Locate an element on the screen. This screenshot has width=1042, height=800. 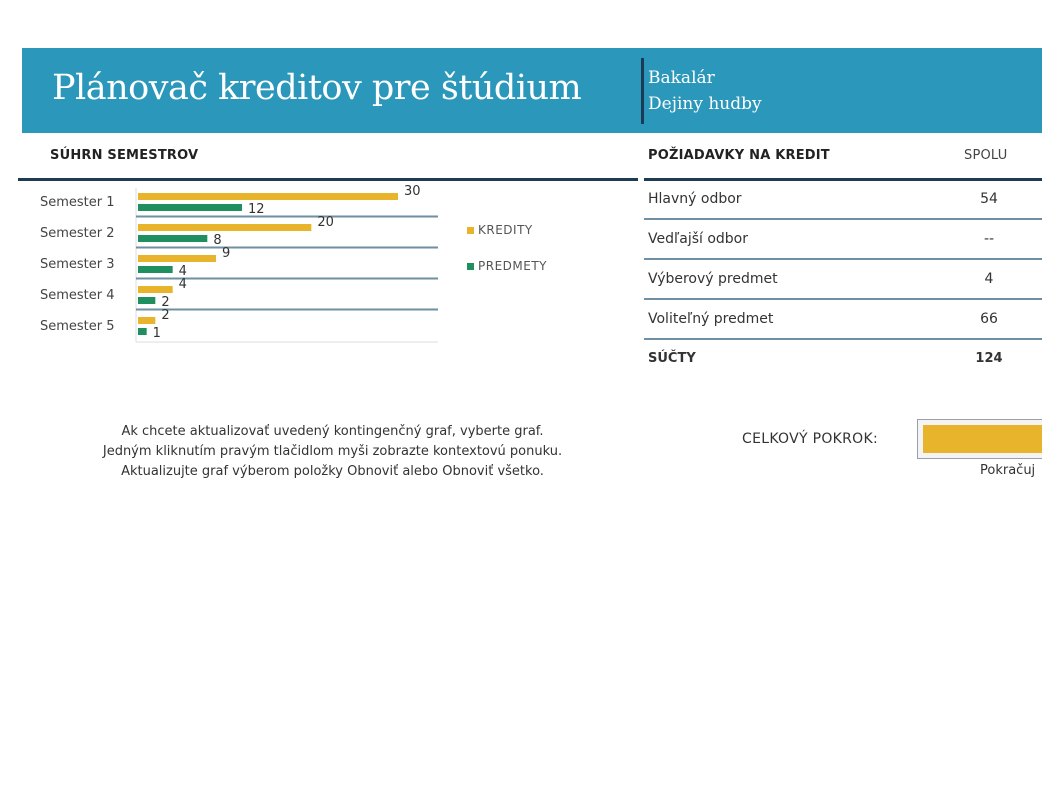
data-label: 20 is located at coordinates (325, 222).